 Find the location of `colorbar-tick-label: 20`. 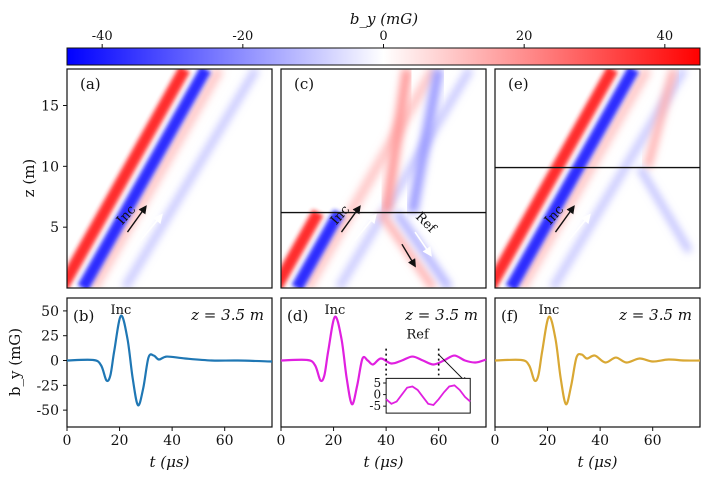

colorbar-tick-label: 20 is located at coordinates (524, 36).